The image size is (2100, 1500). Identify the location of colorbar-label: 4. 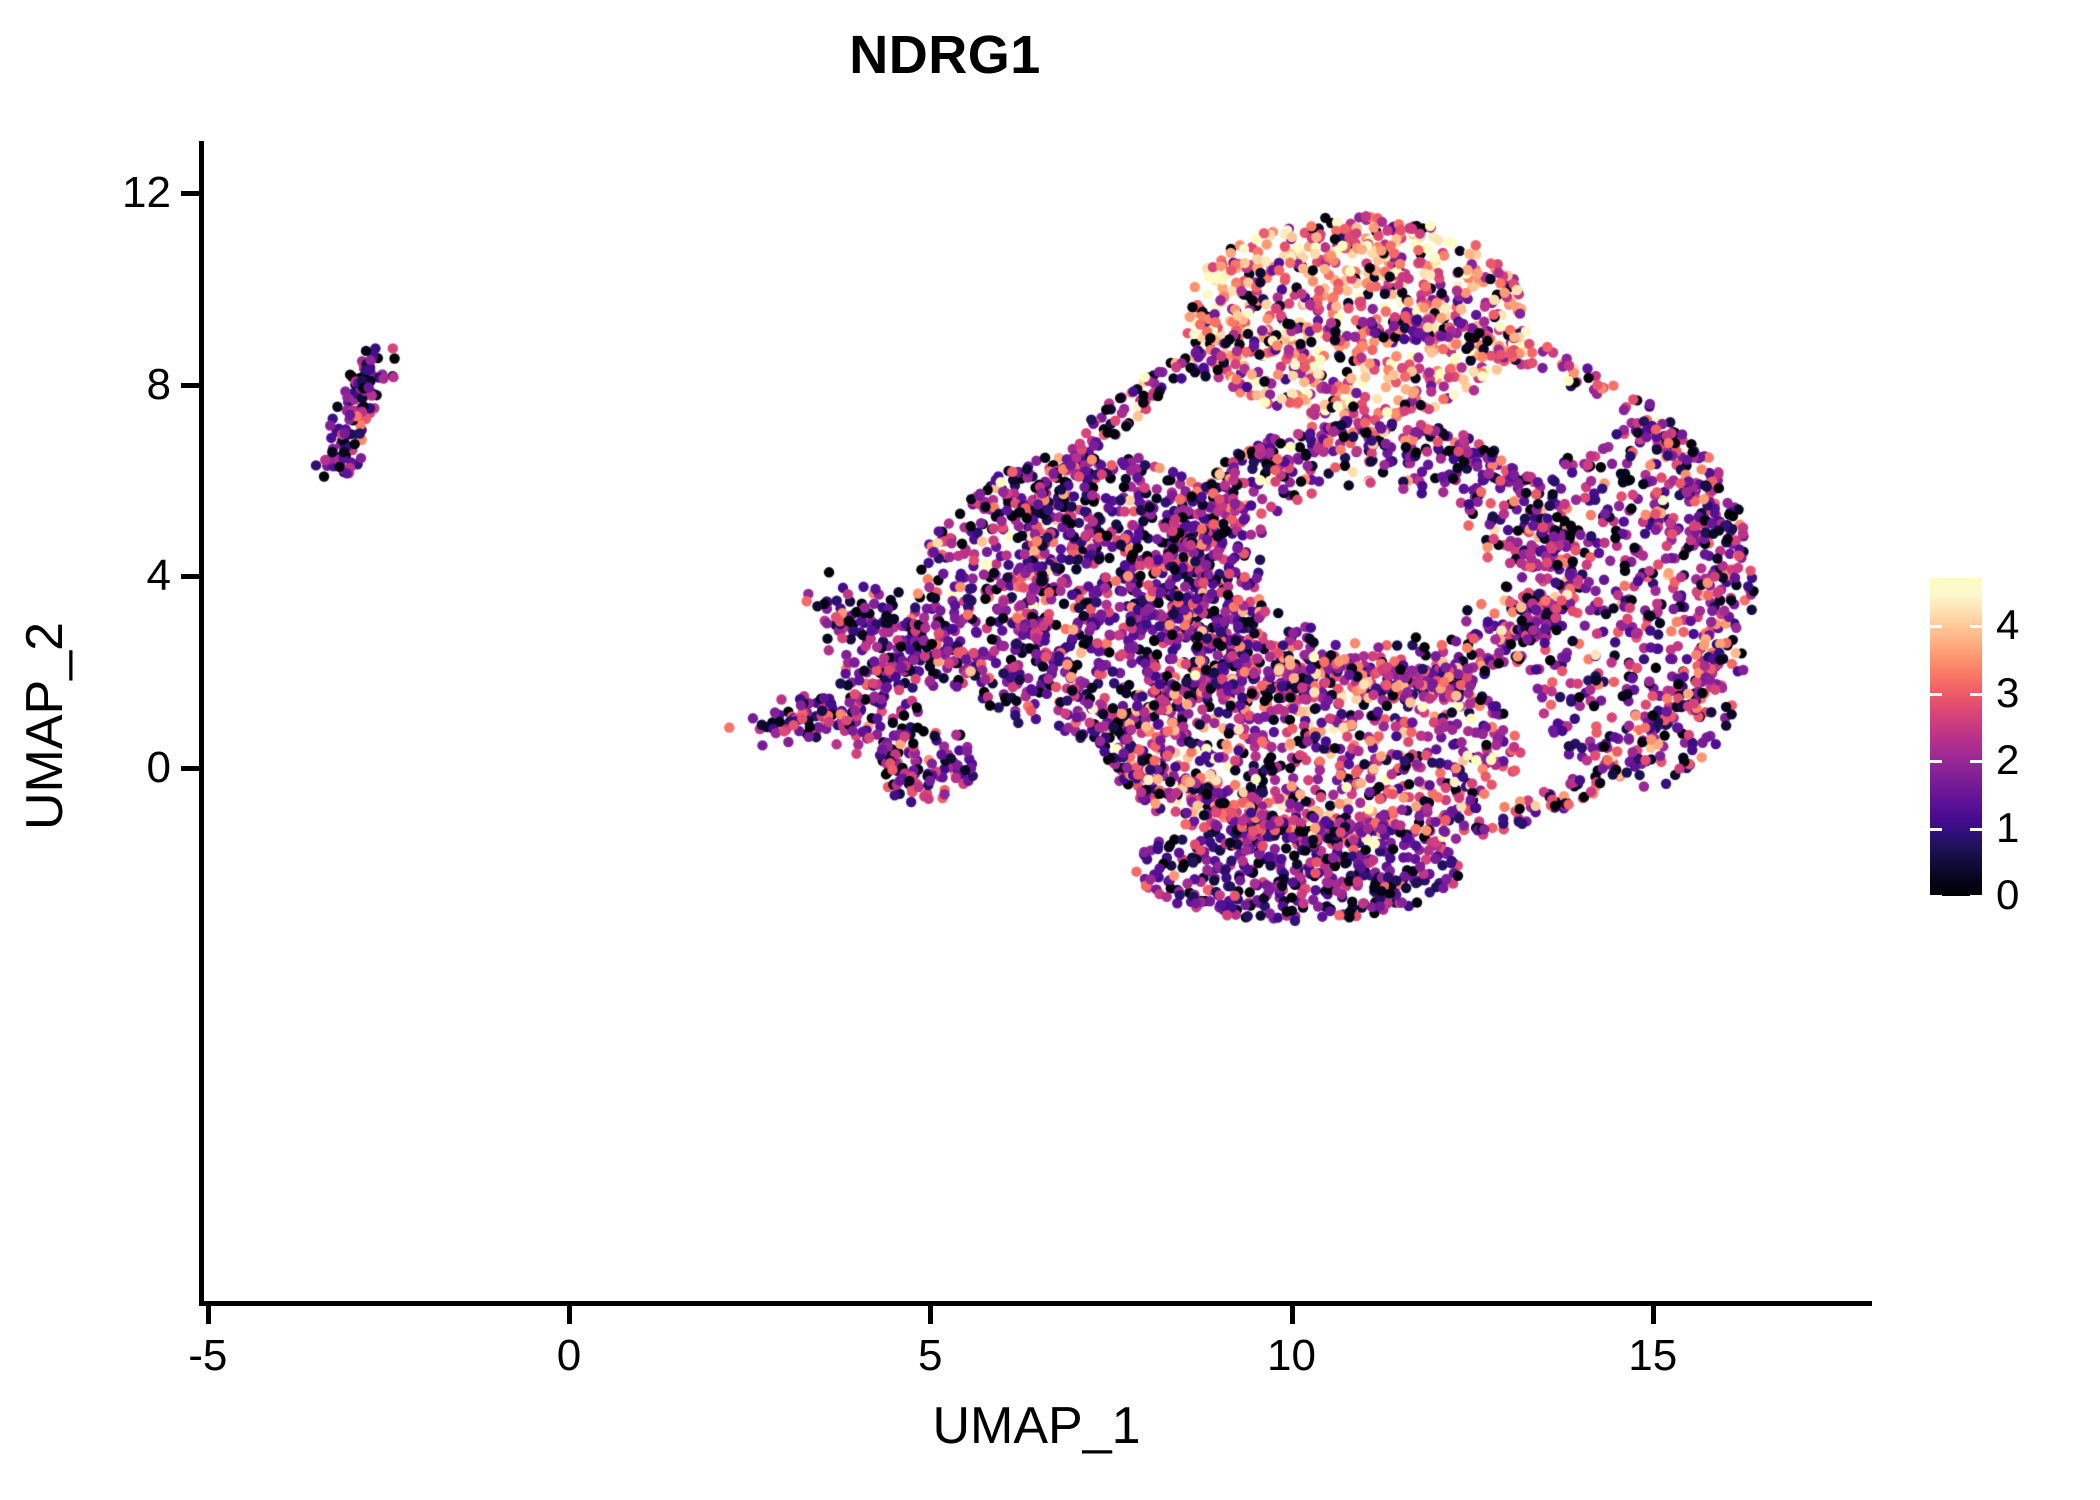
(2008, 625).